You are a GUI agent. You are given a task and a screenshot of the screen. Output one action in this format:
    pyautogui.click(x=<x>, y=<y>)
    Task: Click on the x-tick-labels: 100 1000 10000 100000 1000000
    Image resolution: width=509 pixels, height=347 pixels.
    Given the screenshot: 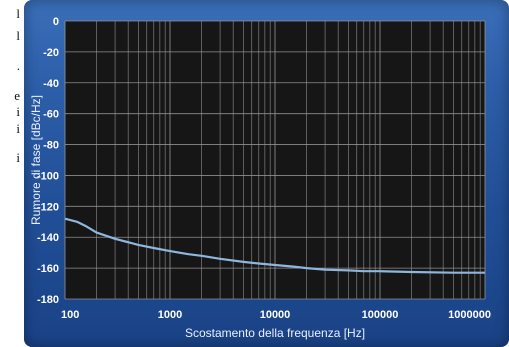 What is the action you would take?
    pyautogui.click(x=276, y=315)
    